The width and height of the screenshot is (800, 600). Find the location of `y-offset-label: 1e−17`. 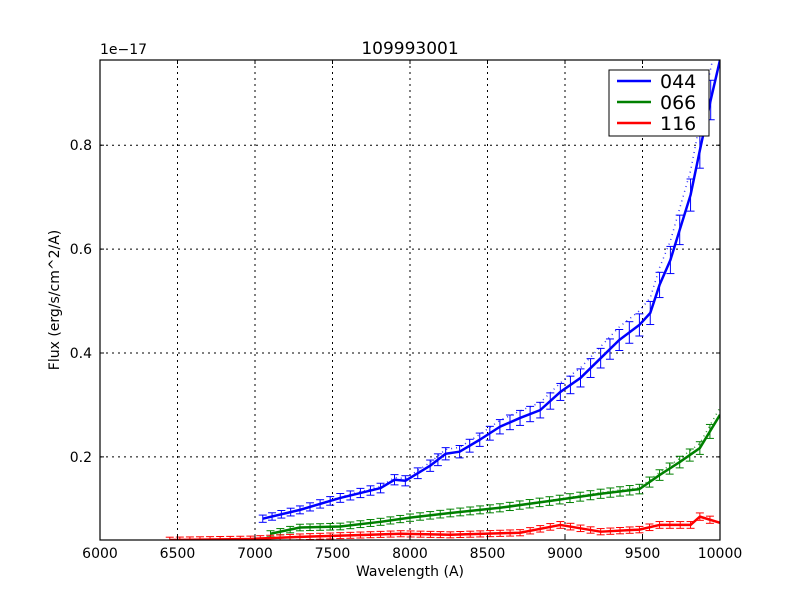

y-offset-label: 1e−17 is located at coordinates (123, 50).